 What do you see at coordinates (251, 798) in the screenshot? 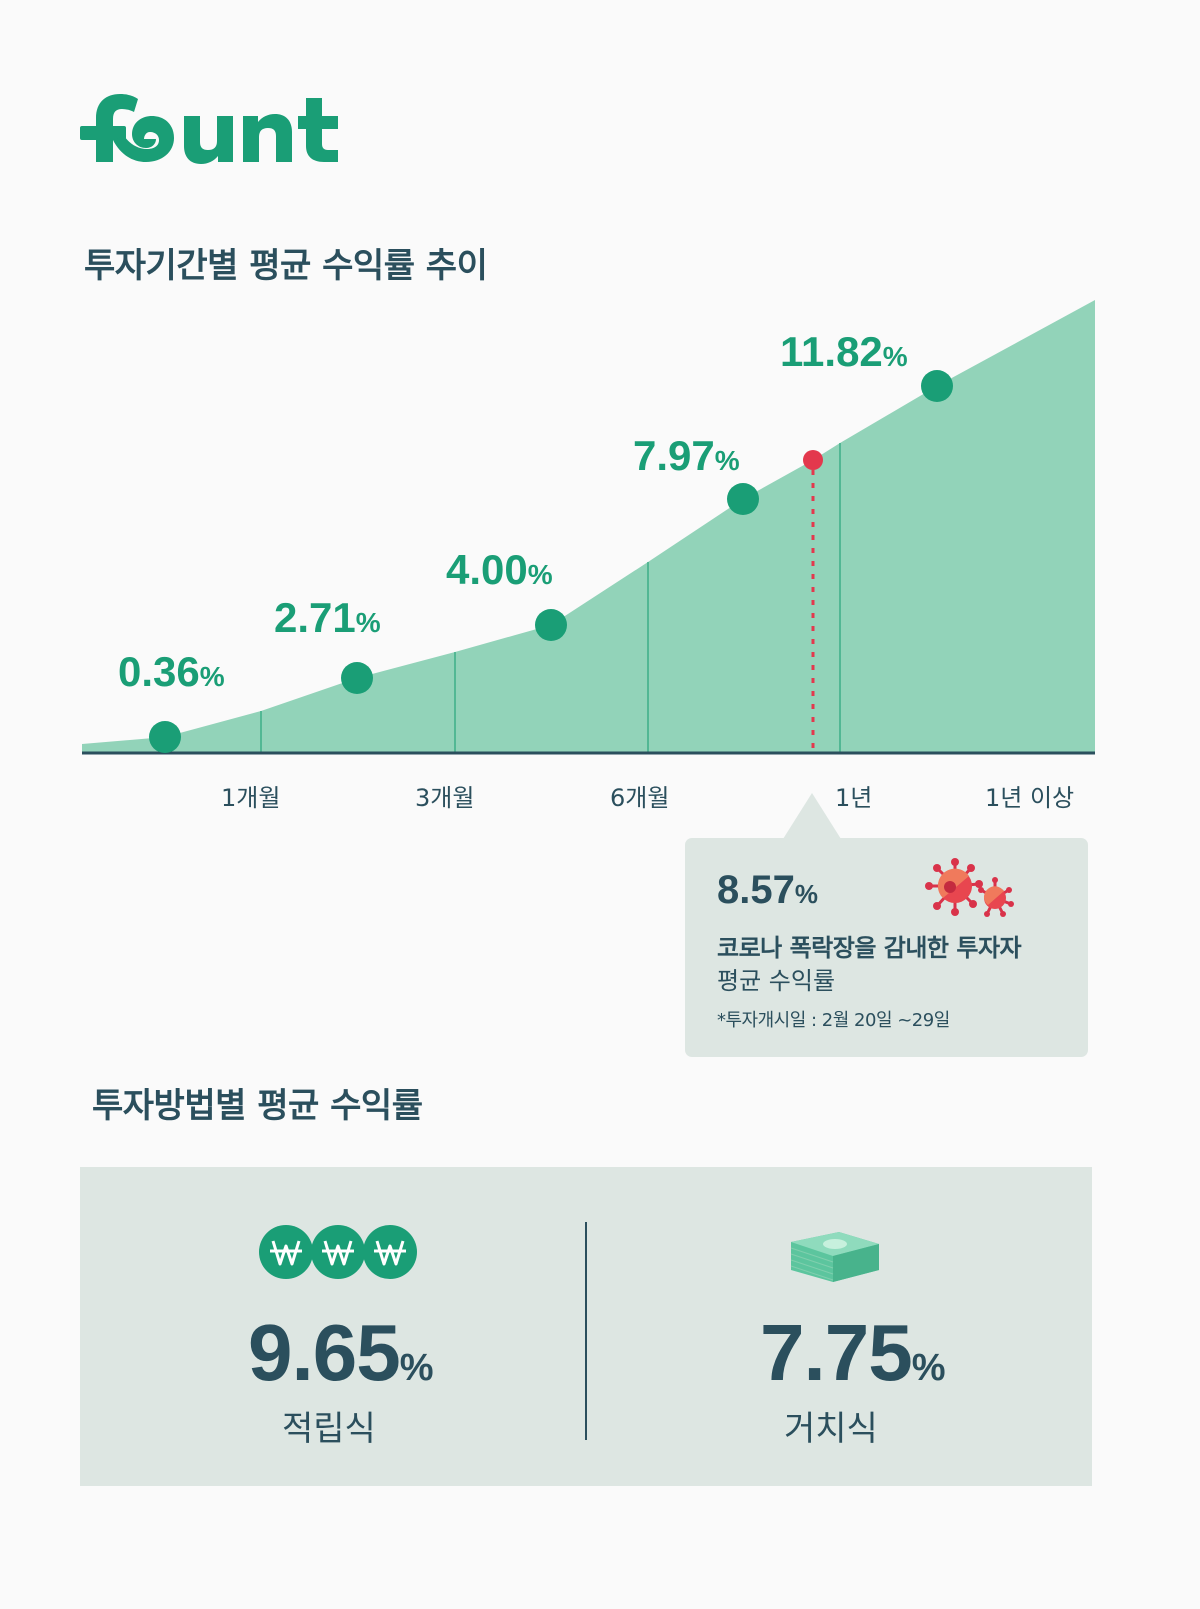
I see `x-label-1month: 1개월` at bounding box center [251, 798].